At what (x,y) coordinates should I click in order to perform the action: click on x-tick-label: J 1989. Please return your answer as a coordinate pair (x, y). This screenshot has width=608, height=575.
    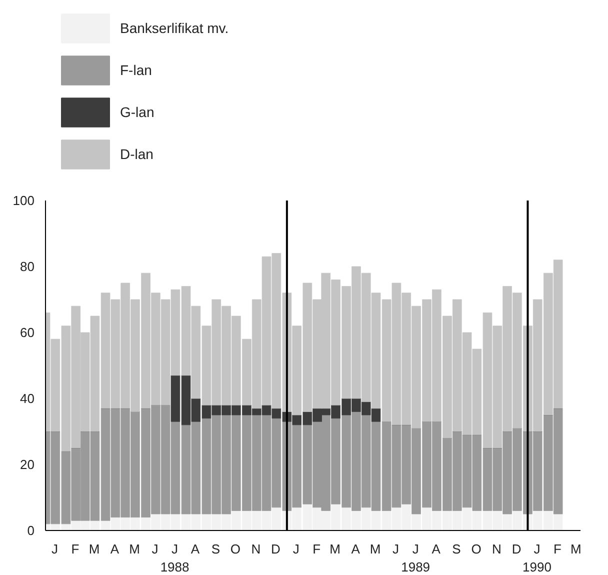
    Looking at the image, I should click on (415, 558).